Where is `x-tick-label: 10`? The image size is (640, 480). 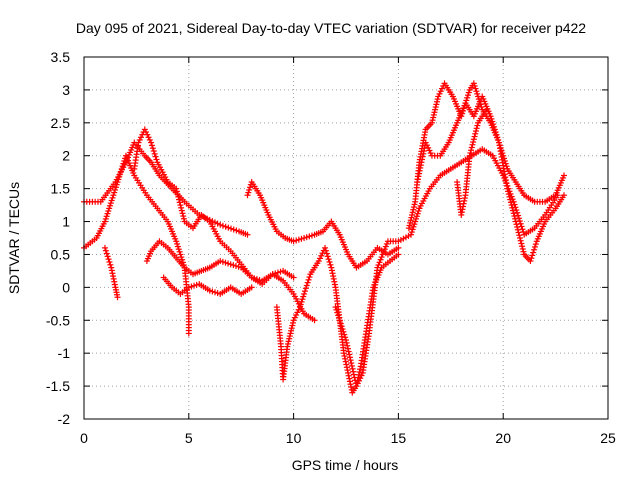
x-tick-label: 10 is located at coordinates (294, 438).